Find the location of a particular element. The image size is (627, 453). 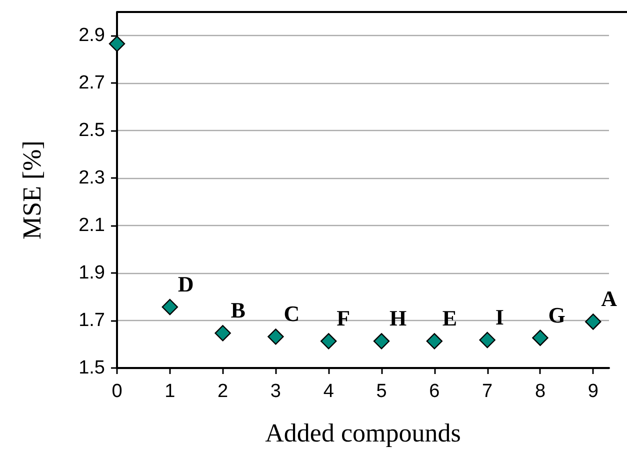

annotation: B is located at coordinates (238, 310).